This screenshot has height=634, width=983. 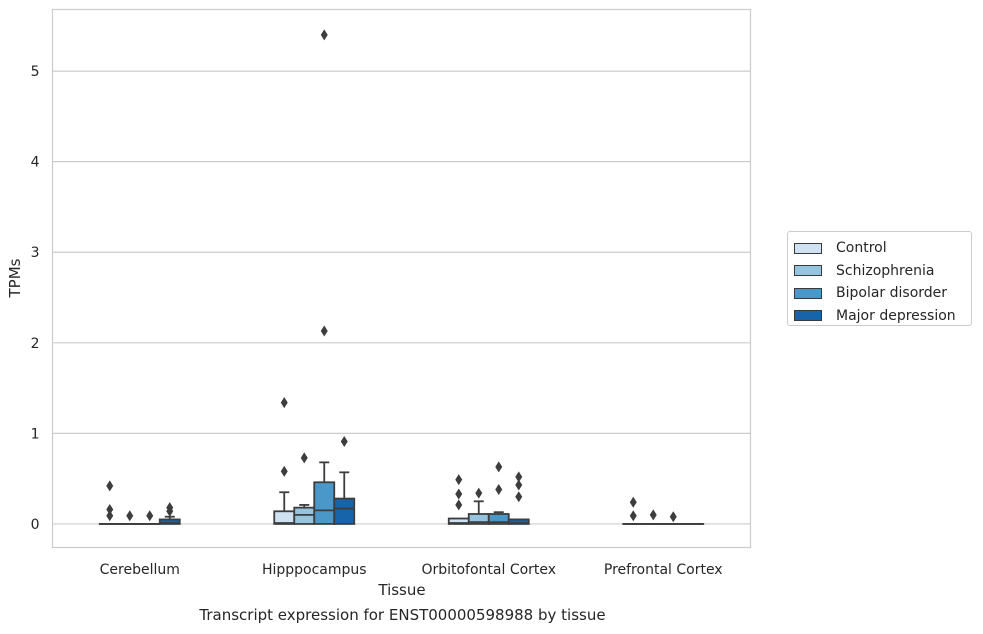 I want to click on legend-label: Schizophrenia, so click(x=885, y=270).